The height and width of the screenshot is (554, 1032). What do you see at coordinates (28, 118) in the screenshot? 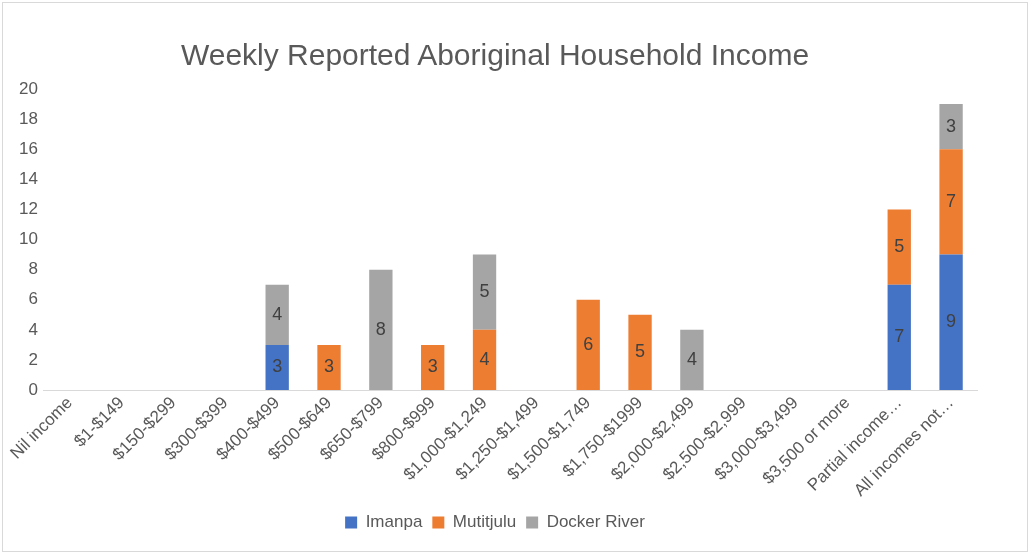
I see `y-tick-label: 18` at bounding box center [28, 118].